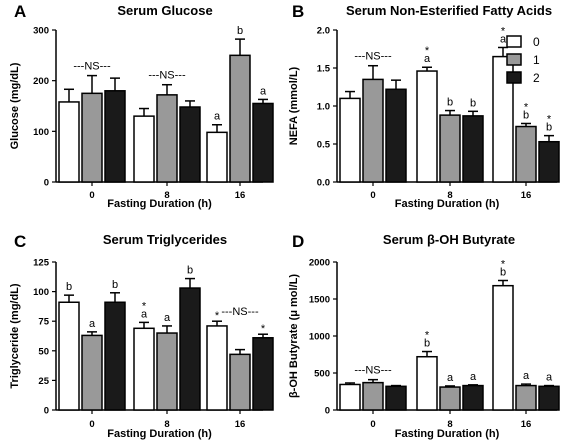 The image size is (567, 446). What do you see at coordinates (324, 69) in the screenshot?
I see `y-tick-label: 1.5` at bounding box center [324, 69].